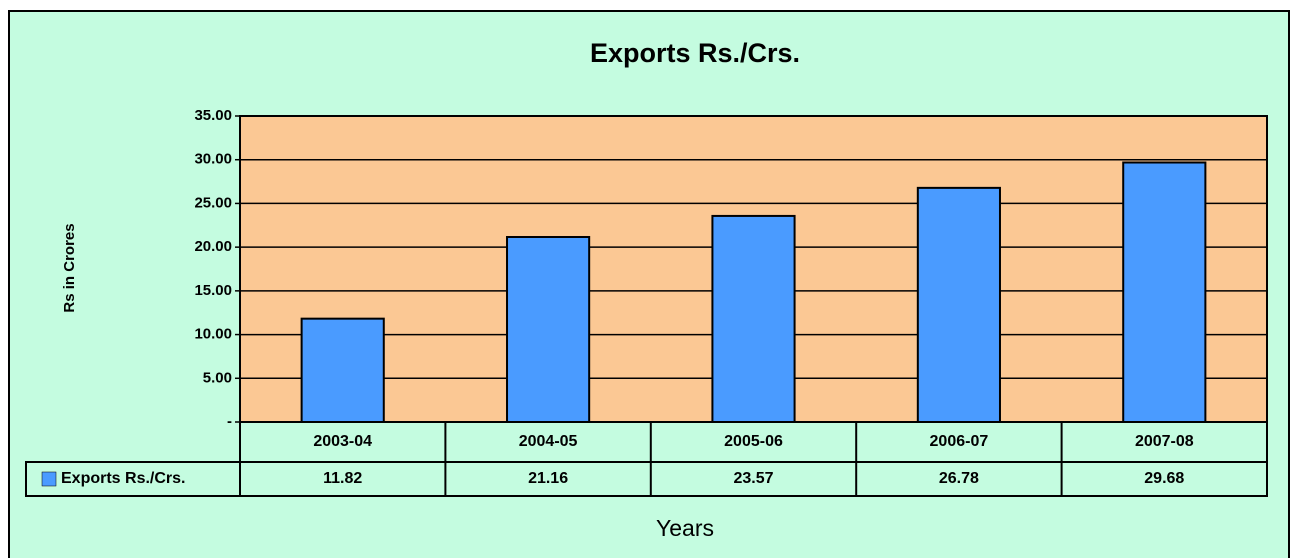 The height and width of the screenshot is (558, 1299). What do you see at coordinates (753, 441) in the screenshot?
I see `x-tick-label: 2005-06` at bounding box center [753, 441].